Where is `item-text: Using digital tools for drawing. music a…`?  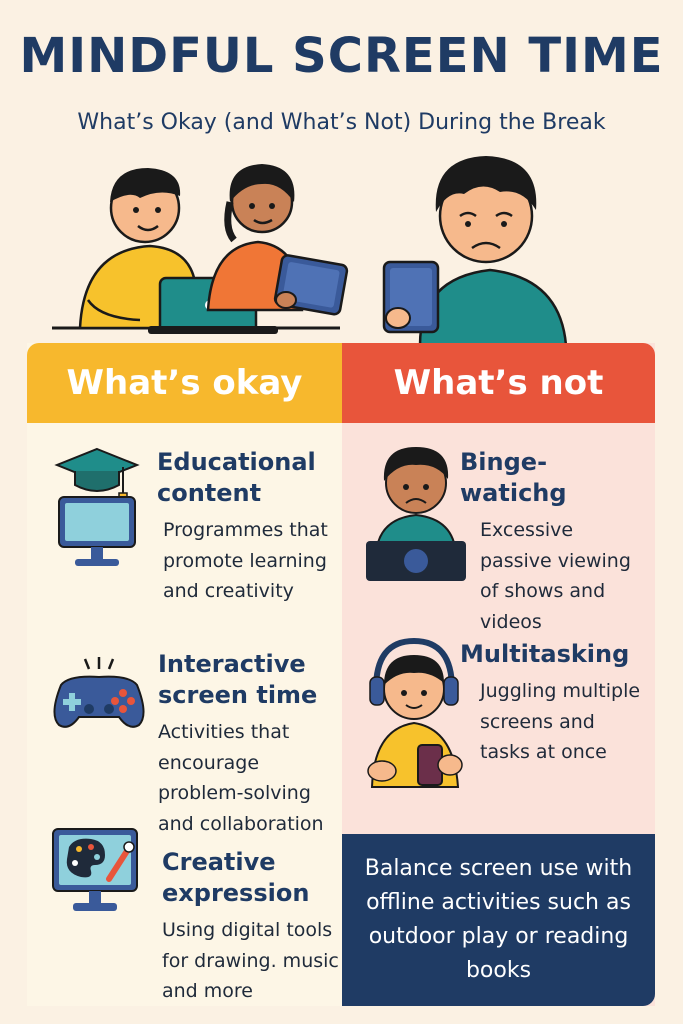
item-text: Using digital tools for drawing. music a… is located at coordinates (250, 961).